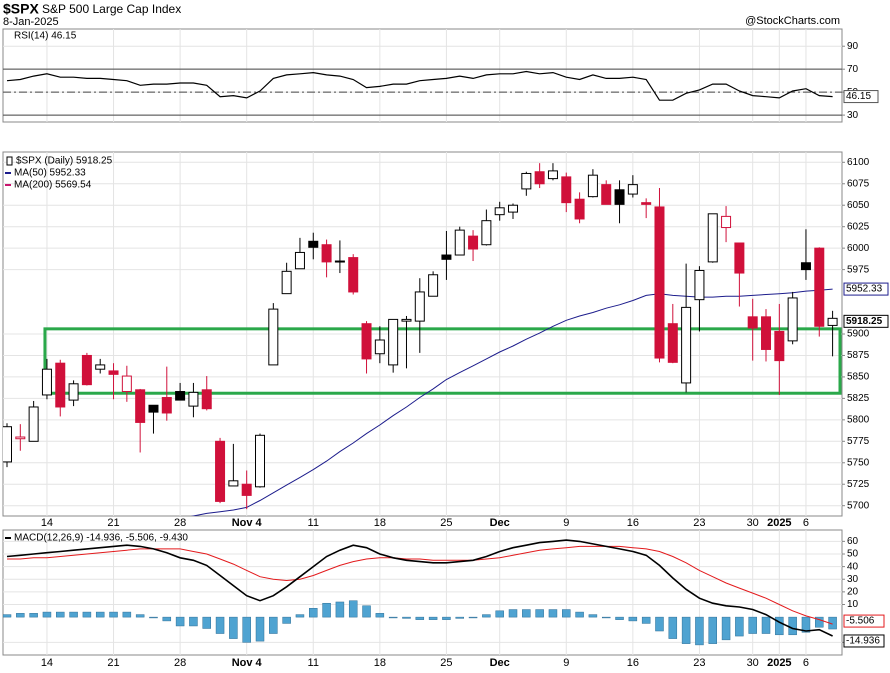  What do you see at coordinates (853, 604) in the screenshot?
I see `y-tick-label: 10` at bounding box center [853, 604].